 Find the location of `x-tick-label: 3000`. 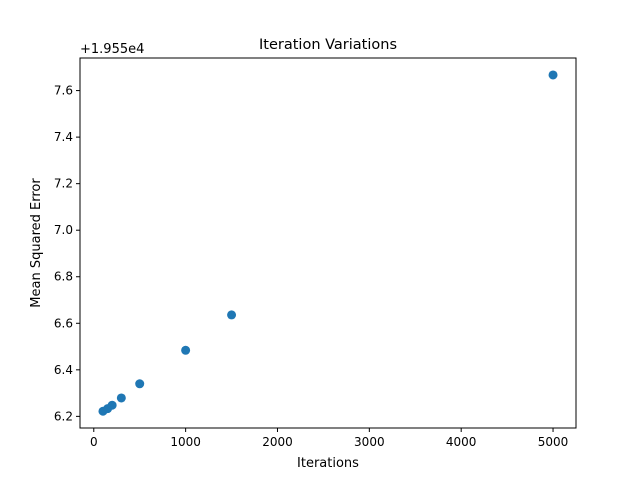

x-tick-label: 3000 is located at coordinates (369, 442).